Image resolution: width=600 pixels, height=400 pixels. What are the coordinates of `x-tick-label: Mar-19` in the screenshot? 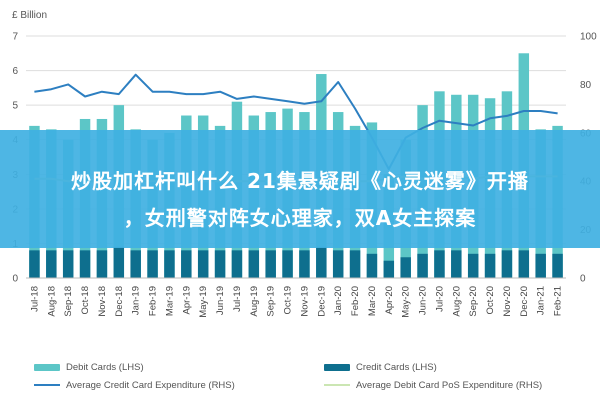 It's located at (169, 301).